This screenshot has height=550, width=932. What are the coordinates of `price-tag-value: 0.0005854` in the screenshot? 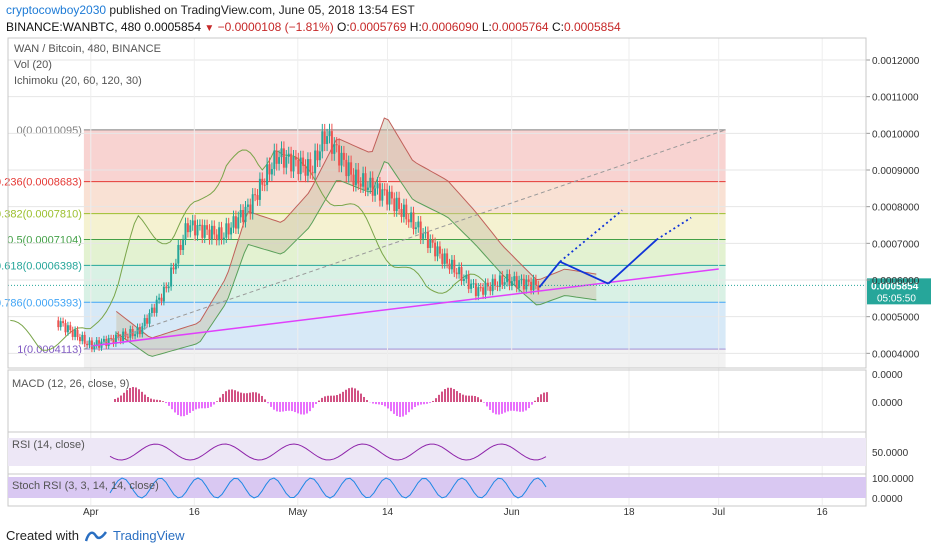 It's located at (895, 286).